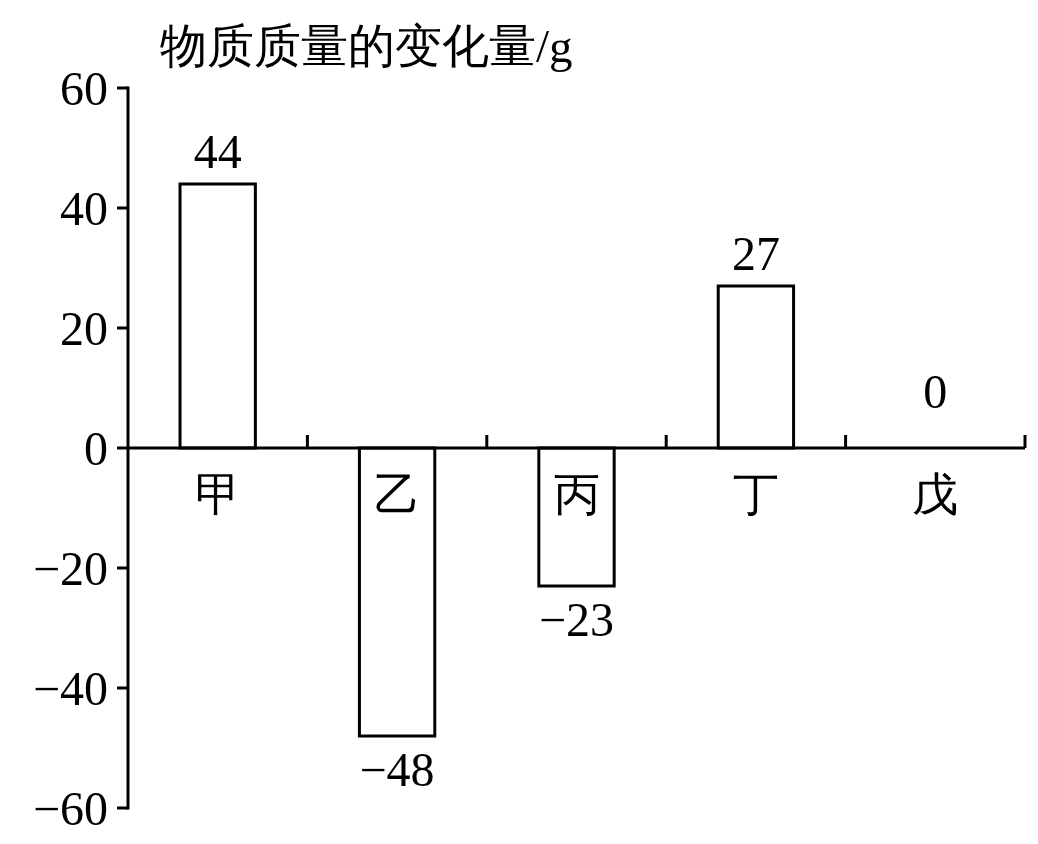 This screenshot has height=844, width=1038. Describe the element at coordinates (397, 494) in the screenshot. I see `x-tick-label: 乙` at that location.